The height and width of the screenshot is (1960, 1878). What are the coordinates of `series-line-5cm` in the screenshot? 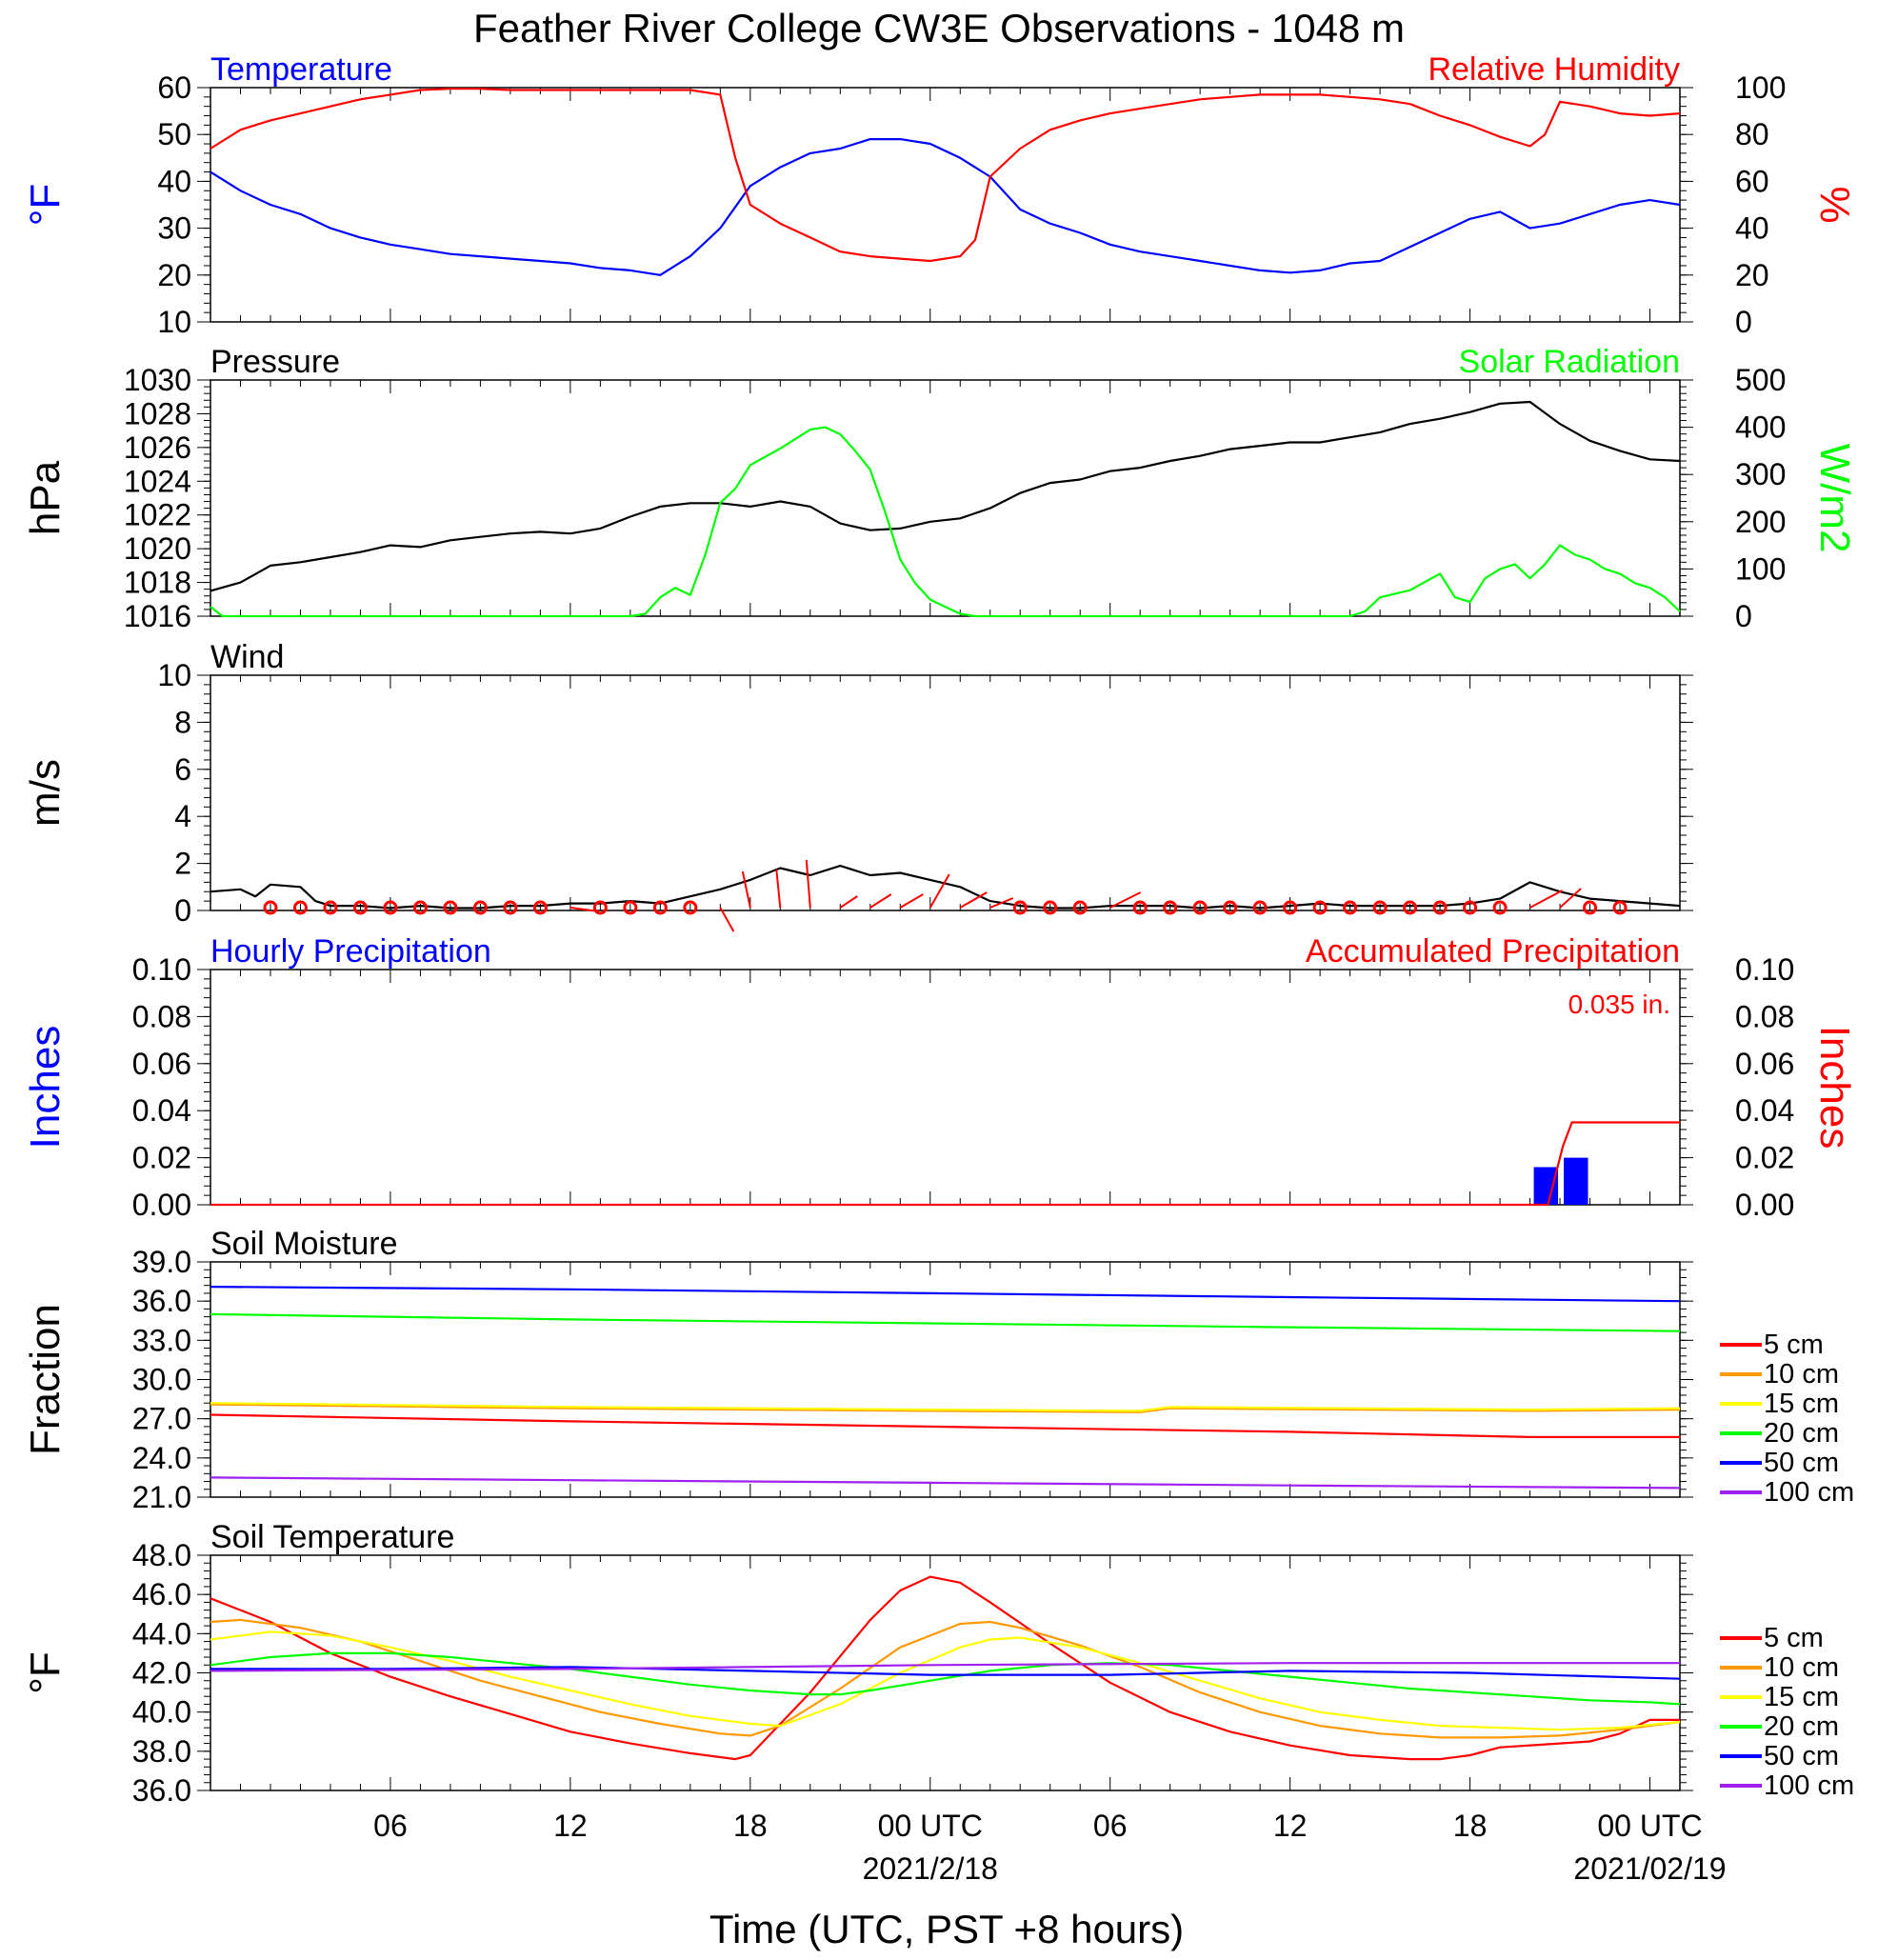 It's located at (945, 1668).